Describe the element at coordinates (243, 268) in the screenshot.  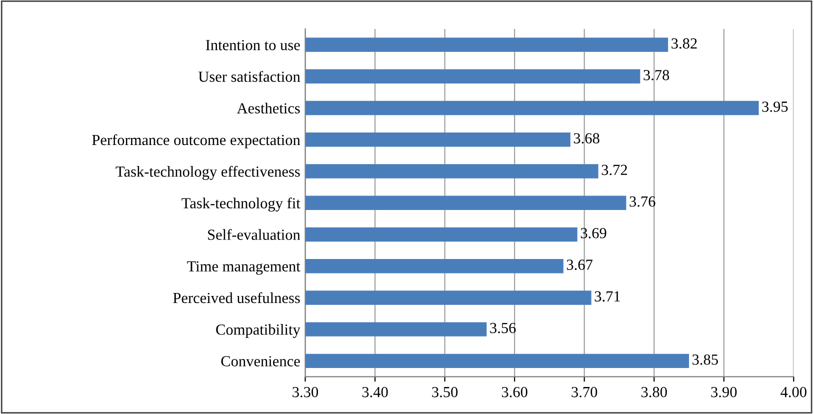
I see `y-tick-label: Time management` at that location.